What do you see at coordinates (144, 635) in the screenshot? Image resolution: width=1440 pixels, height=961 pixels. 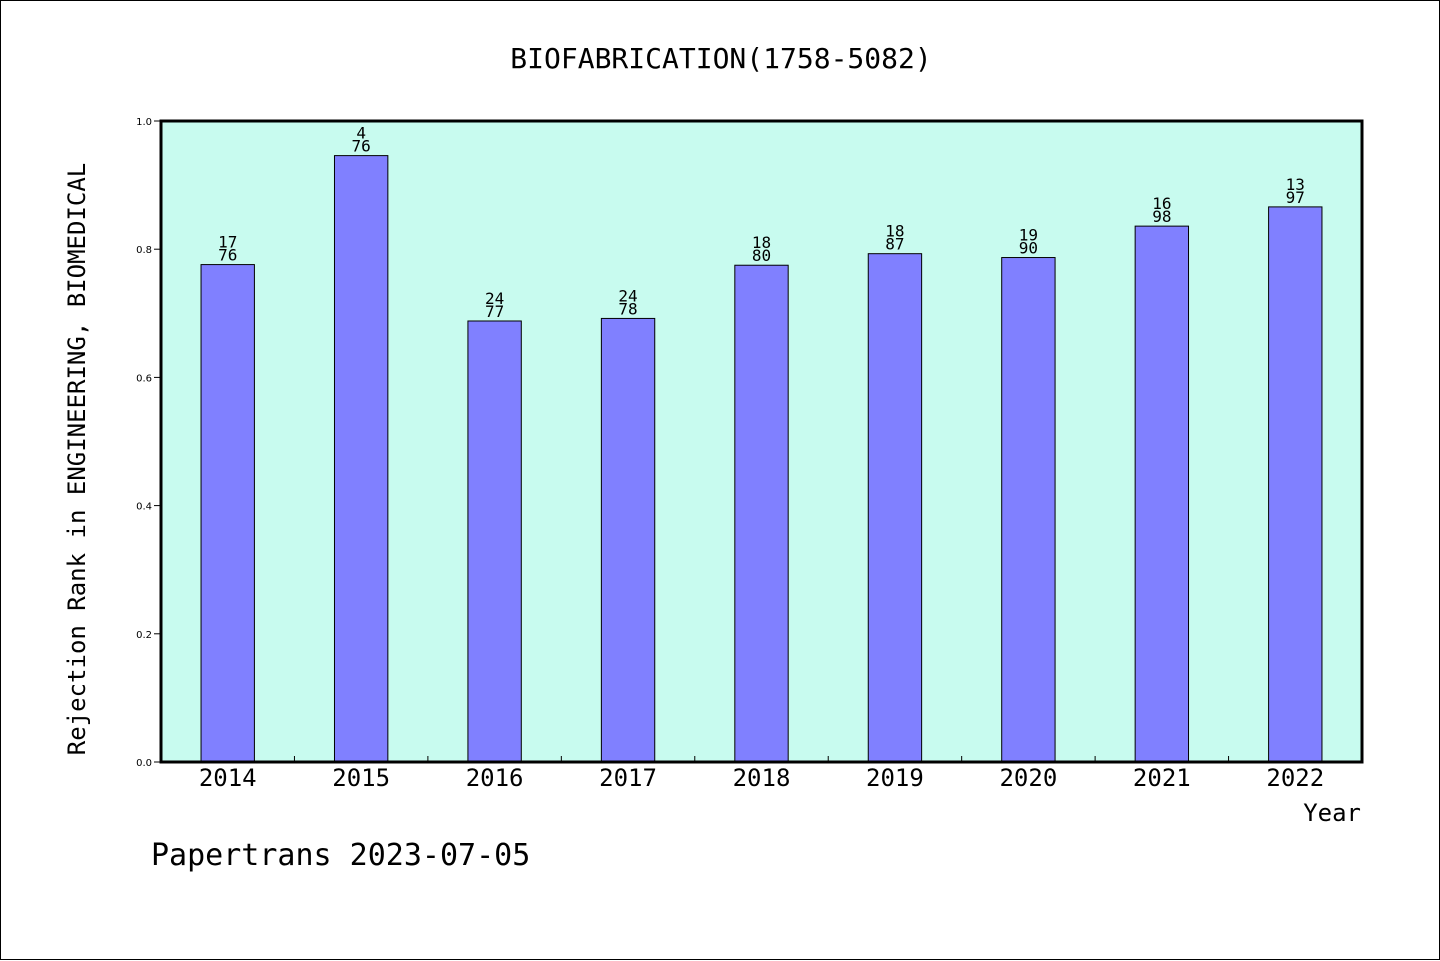 I see `y-tick-label: 0.2` at bounding box center [144, 635].